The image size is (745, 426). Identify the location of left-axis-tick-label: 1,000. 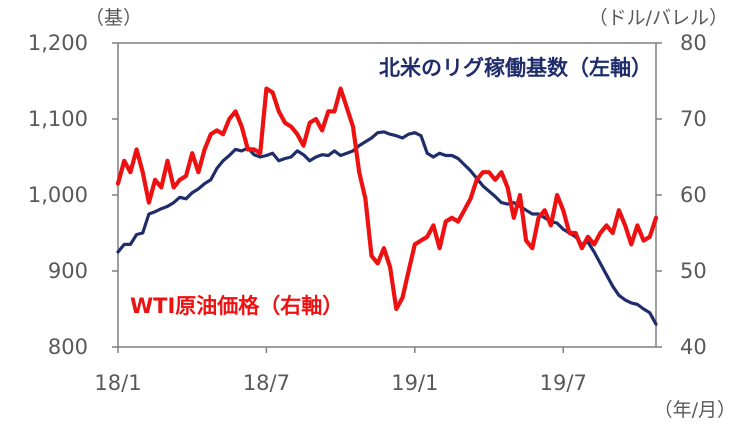
(58, 195).